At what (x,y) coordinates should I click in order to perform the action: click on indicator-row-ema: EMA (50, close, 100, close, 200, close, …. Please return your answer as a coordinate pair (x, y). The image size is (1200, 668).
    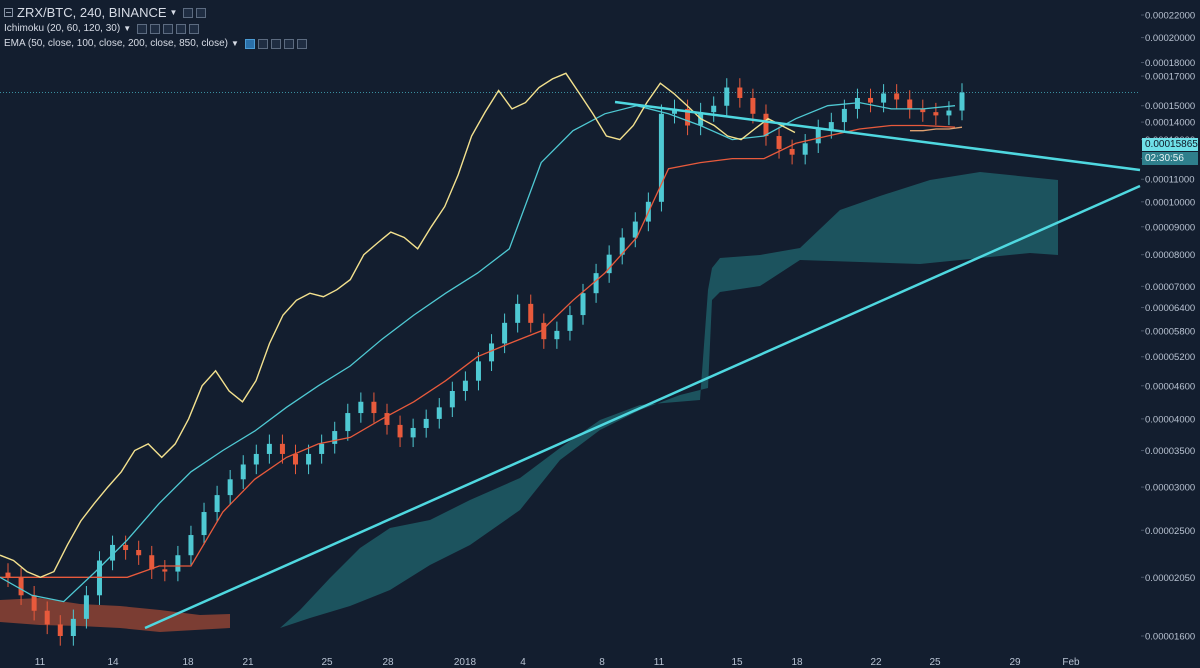
    Looking at the image, I should click on (155, 43).